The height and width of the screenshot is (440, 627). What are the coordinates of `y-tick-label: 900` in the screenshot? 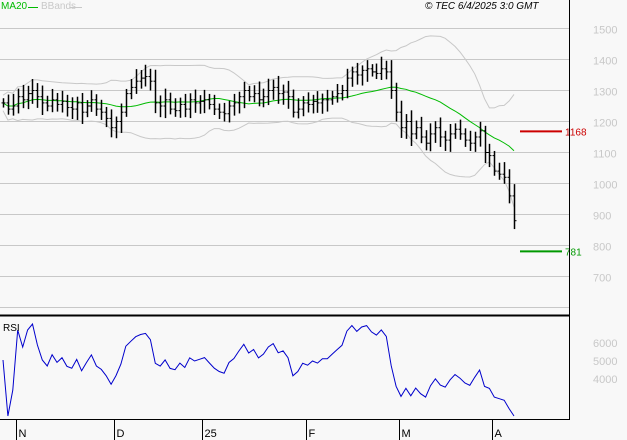 It's located at (602, 217).